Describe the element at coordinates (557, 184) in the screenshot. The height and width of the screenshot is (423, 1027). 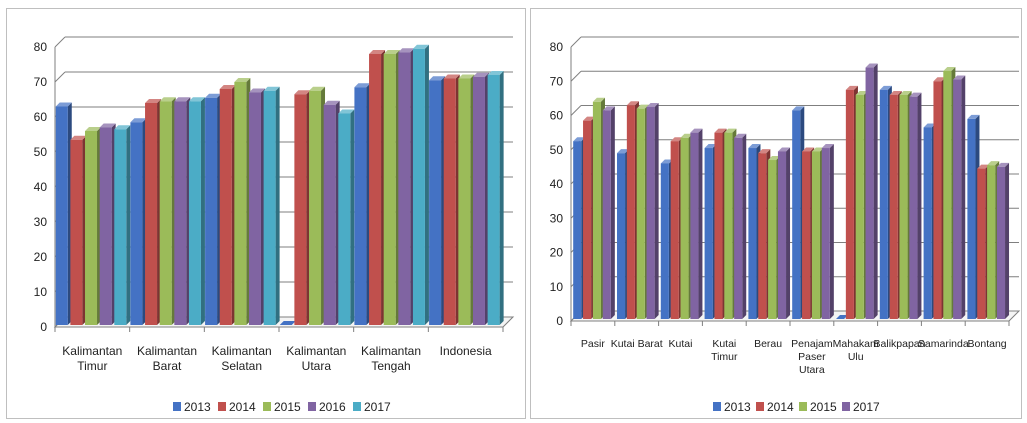
I see `right-chart-y-tick-label: 40` at that location.